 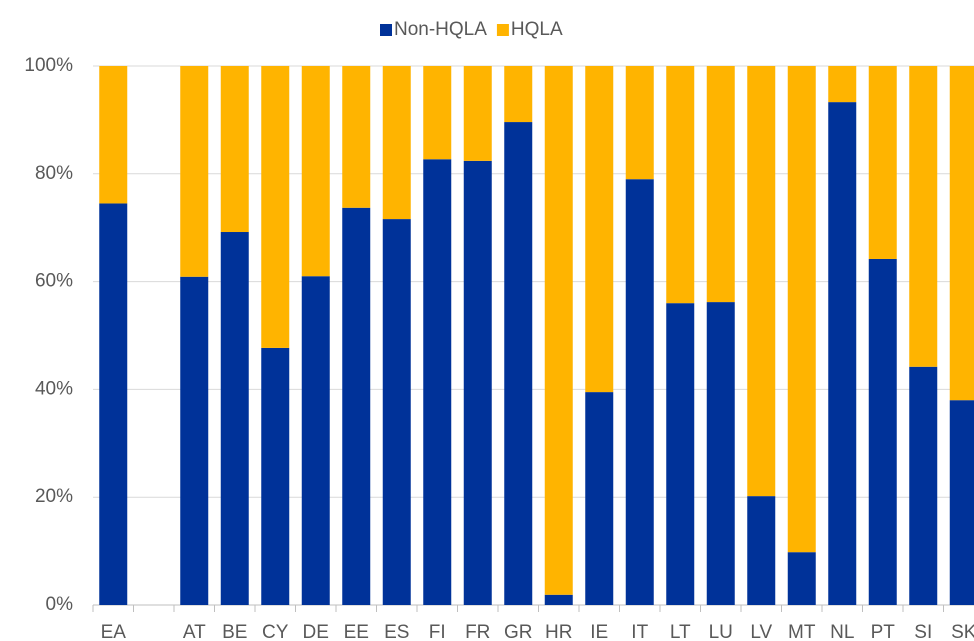 I want to click on x-tick-label: FR, so click(x=477, y=631).